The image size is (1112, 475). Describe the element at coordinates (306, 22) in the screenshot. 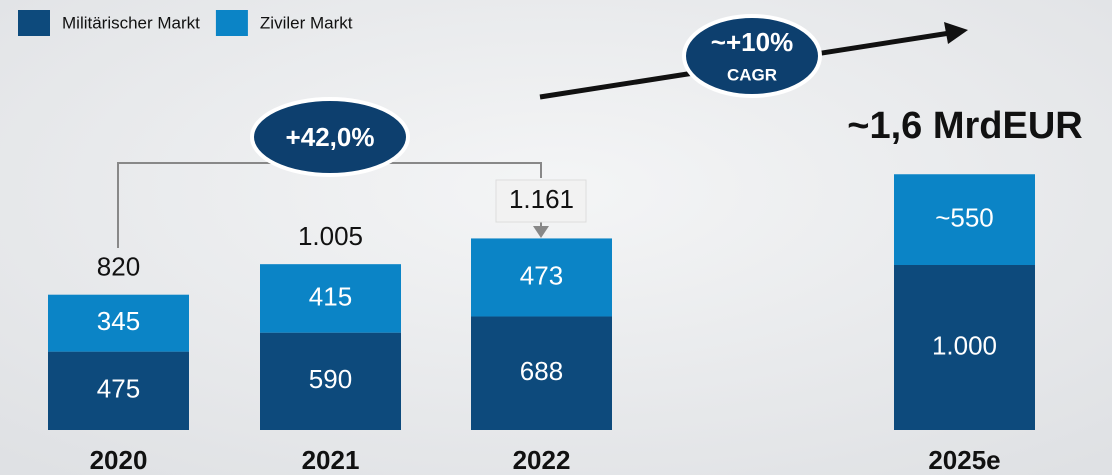

I see `legend-label: Ziviler Markt` at that location.